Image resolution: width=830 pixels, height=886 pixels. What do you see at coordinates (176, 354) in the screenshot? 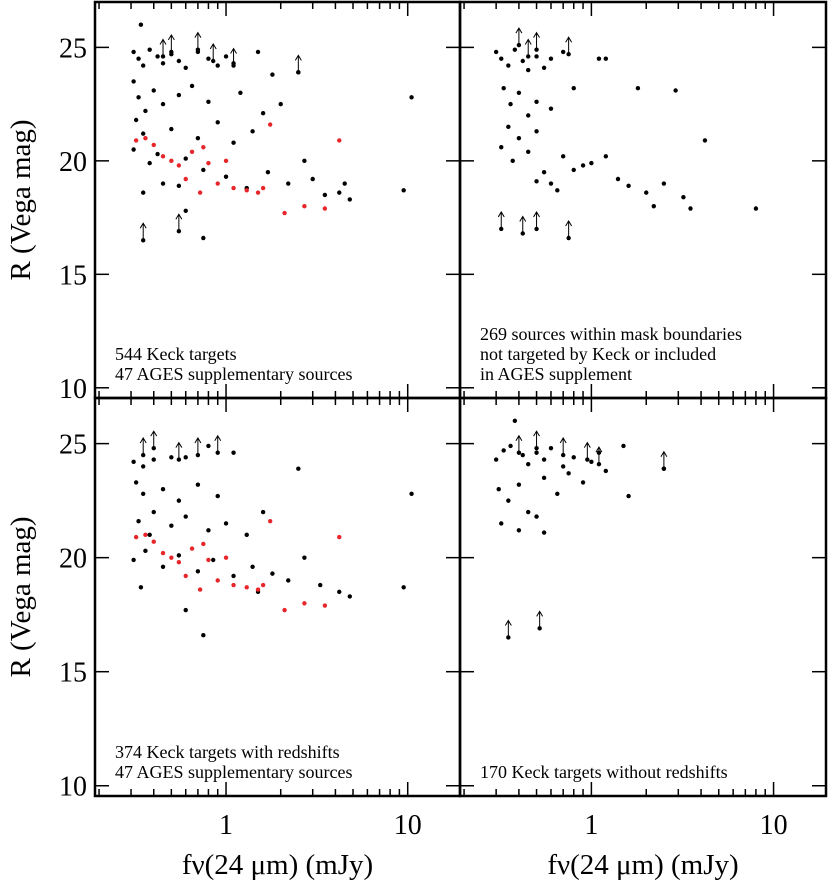
I see `annotation: 544 Keck targets` at bounding box center [176, 354].